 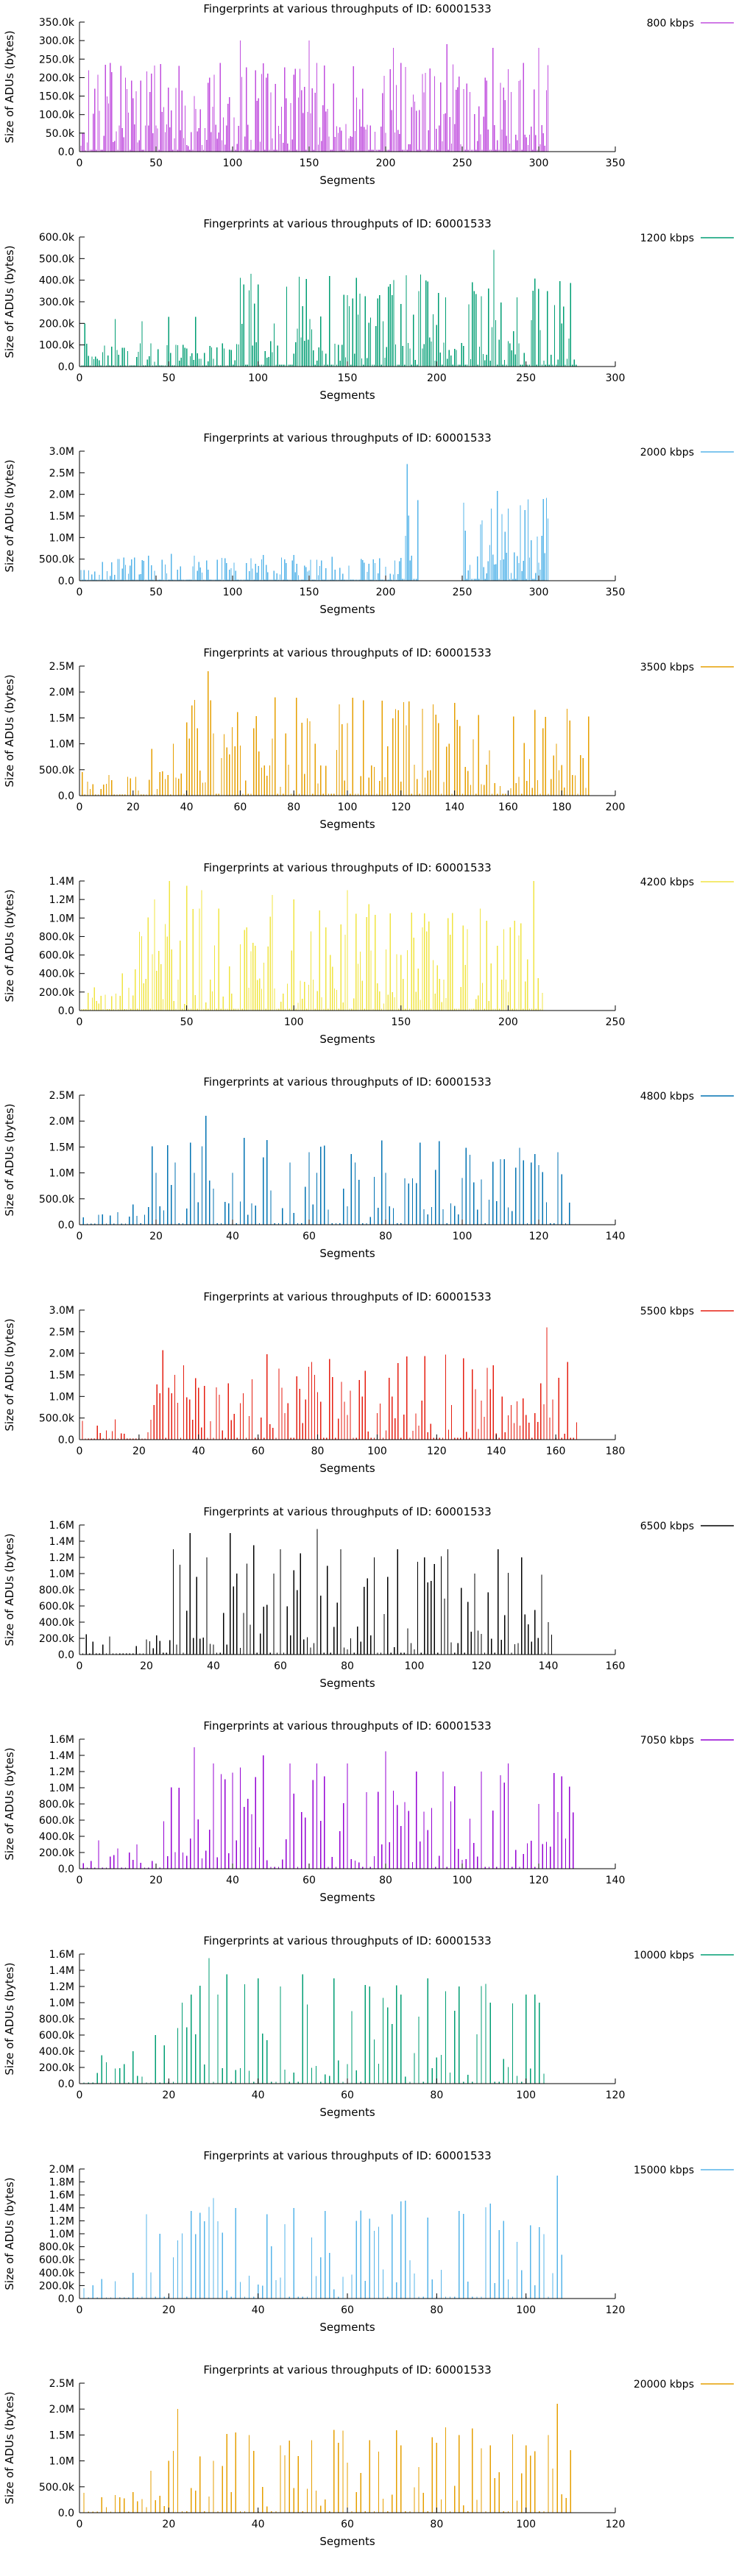 I want to click on y-tick-label: 1.2M, so click(x=61, y=1558).